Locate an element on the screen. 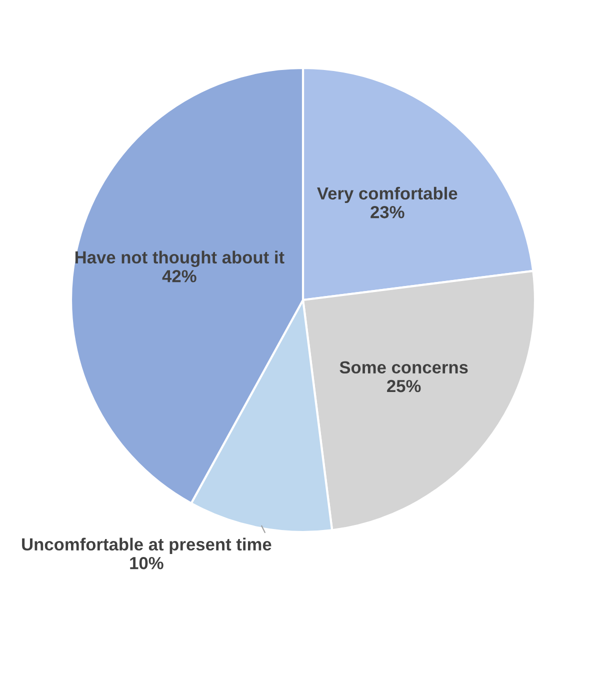 The height and width of the screenshot is (680, 593). slice-label: Uncomfortable at present time is located at coordinates (147, 546).